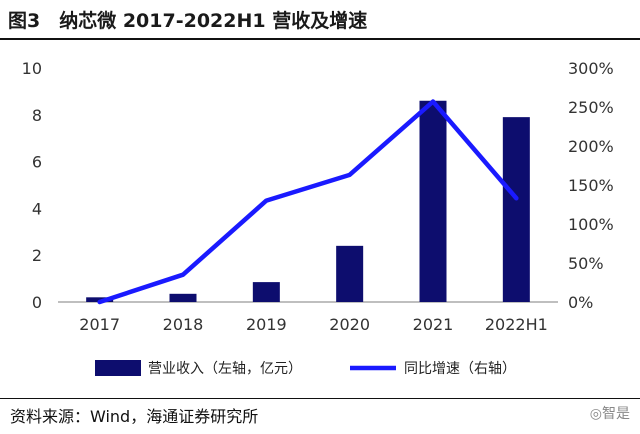 The height and width of the screenshot is (434, 640). Describe the element at coordinates (37, 208) in the screenshot. I see `left-tick-label: 4` at that location.